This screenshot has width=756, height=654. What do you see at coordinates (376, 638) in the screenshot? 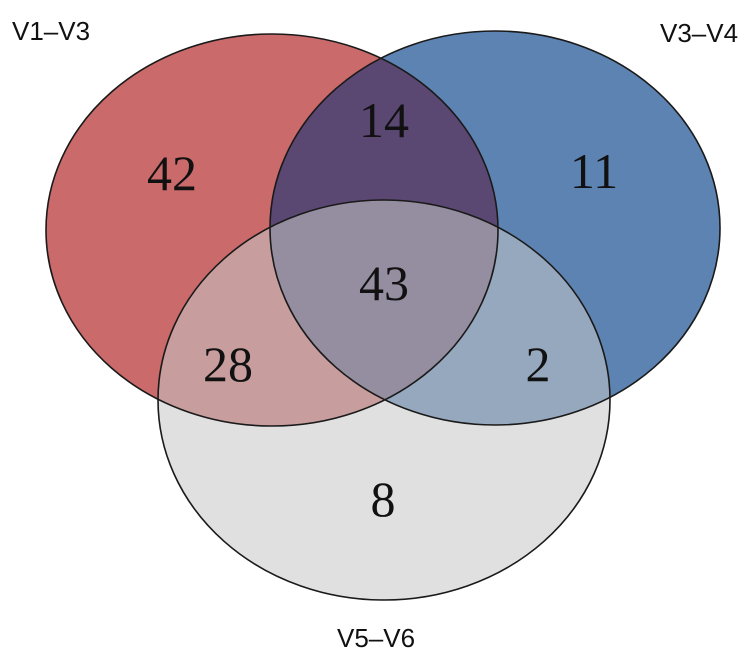
I see `set-label-v5-v6: V5–V6` at bounding box center [376, 638].